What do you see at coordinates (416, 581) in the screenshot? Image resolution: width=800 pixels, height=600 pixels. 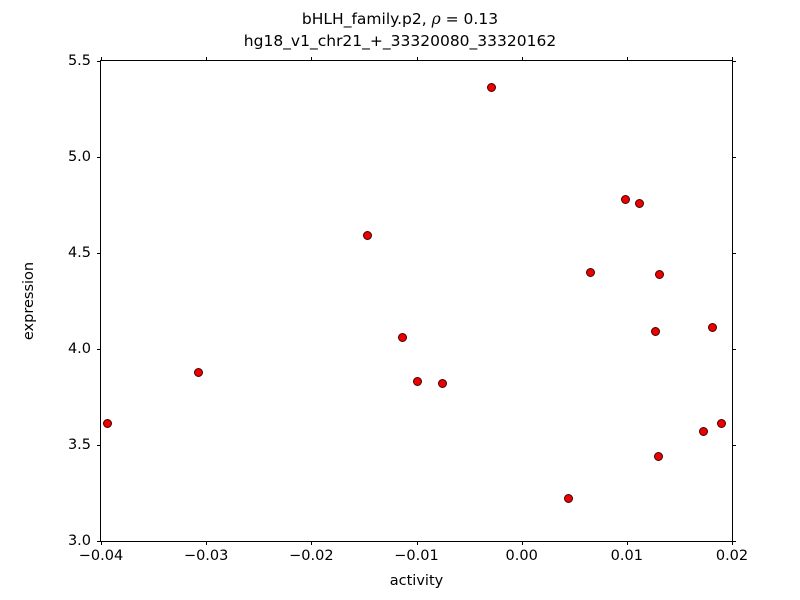 I see `x-axis-label: activity` at bounding box center [416, 581].